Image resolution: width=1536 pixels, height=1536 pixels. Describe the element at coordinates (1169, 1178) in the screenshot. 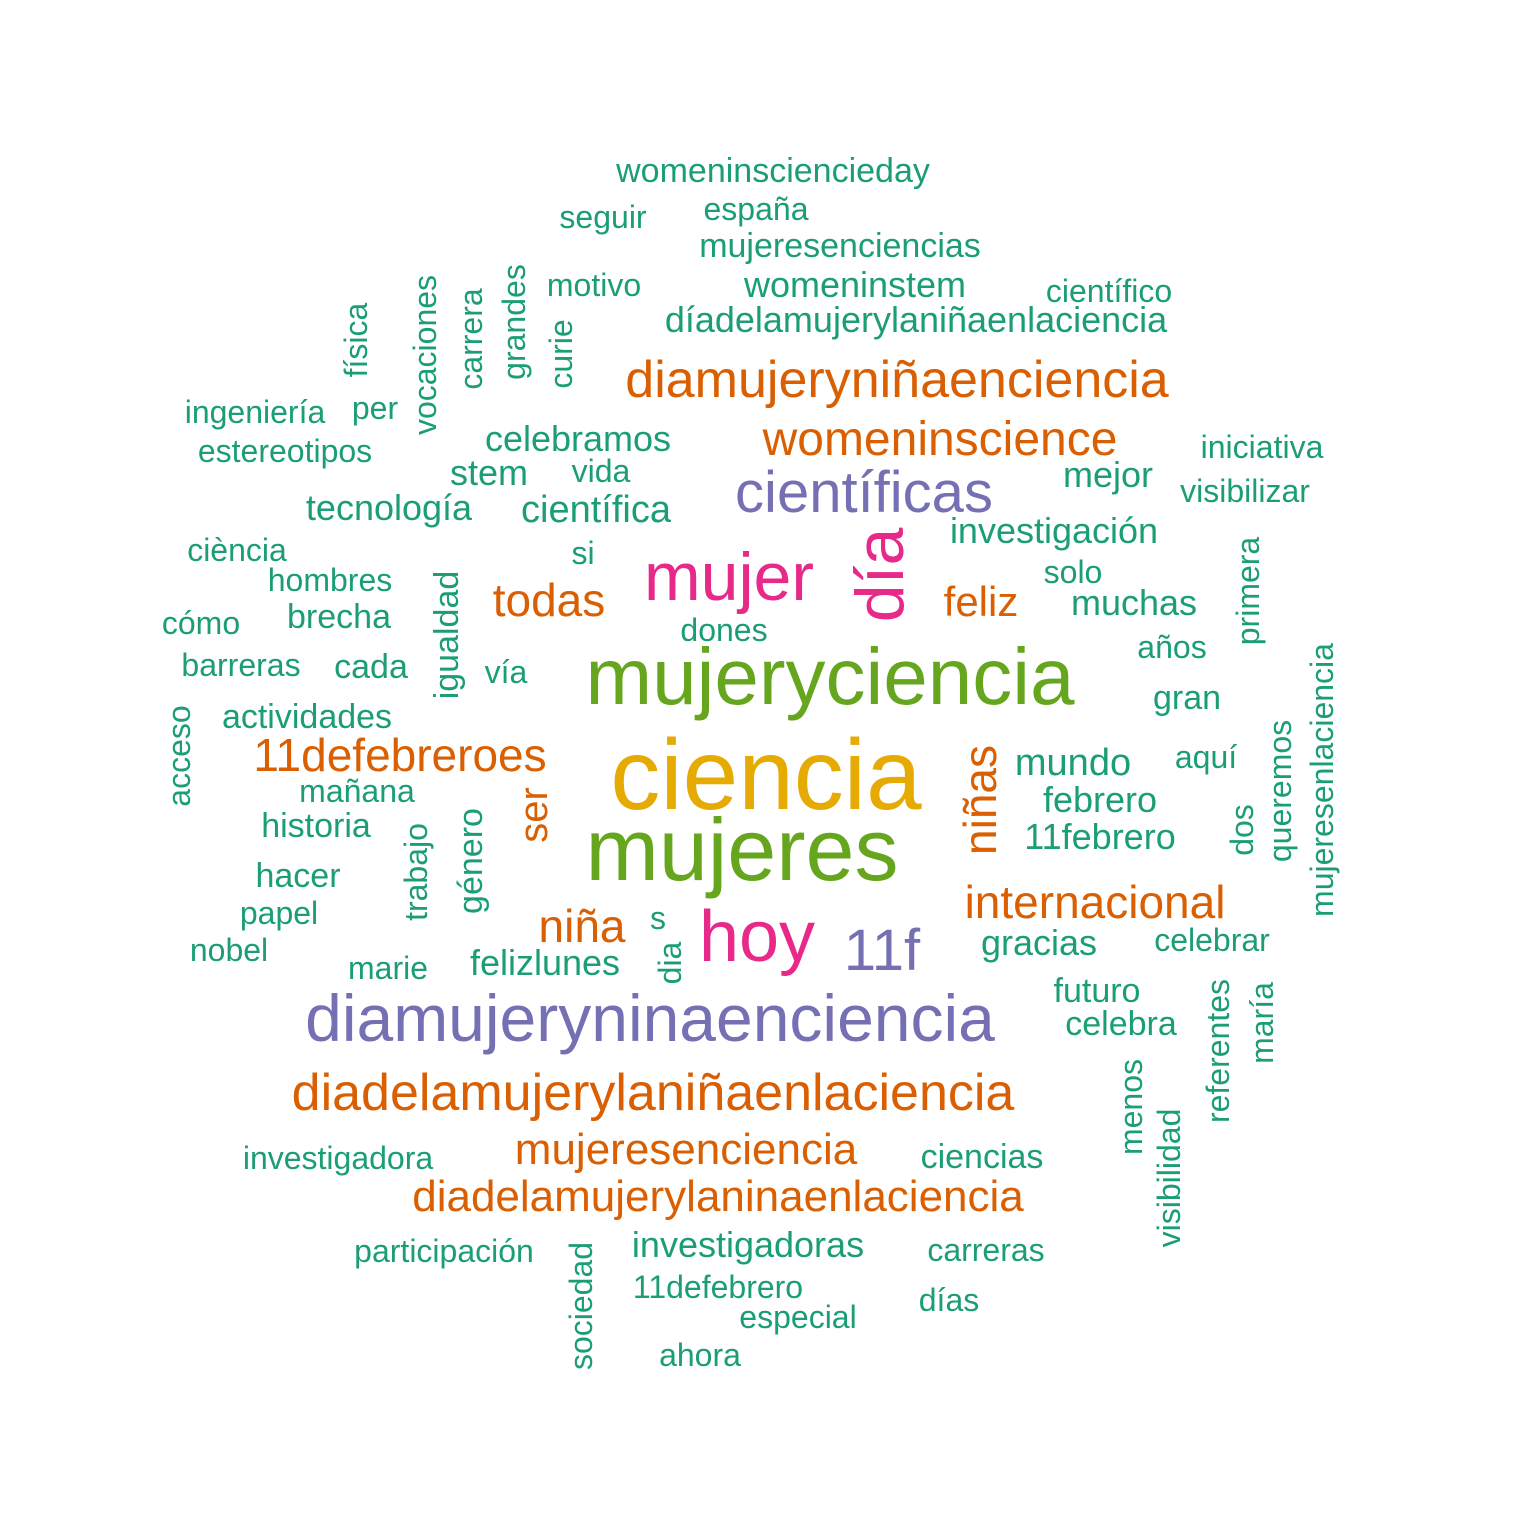

I see `word-cloud-term: visibilidad` at that location.